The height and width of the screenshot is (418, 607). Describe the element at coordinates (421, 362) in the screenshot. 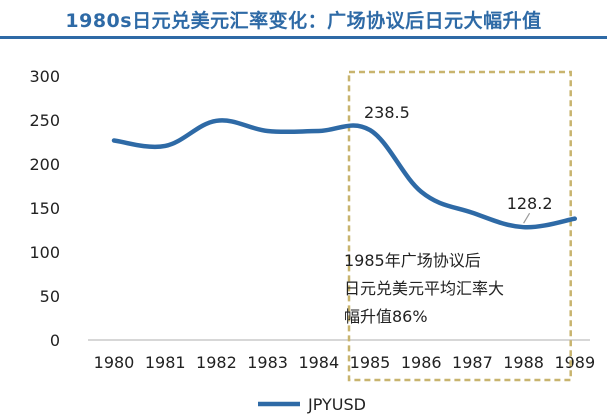

I see `x-tick-label-1986: 1986` at that location.